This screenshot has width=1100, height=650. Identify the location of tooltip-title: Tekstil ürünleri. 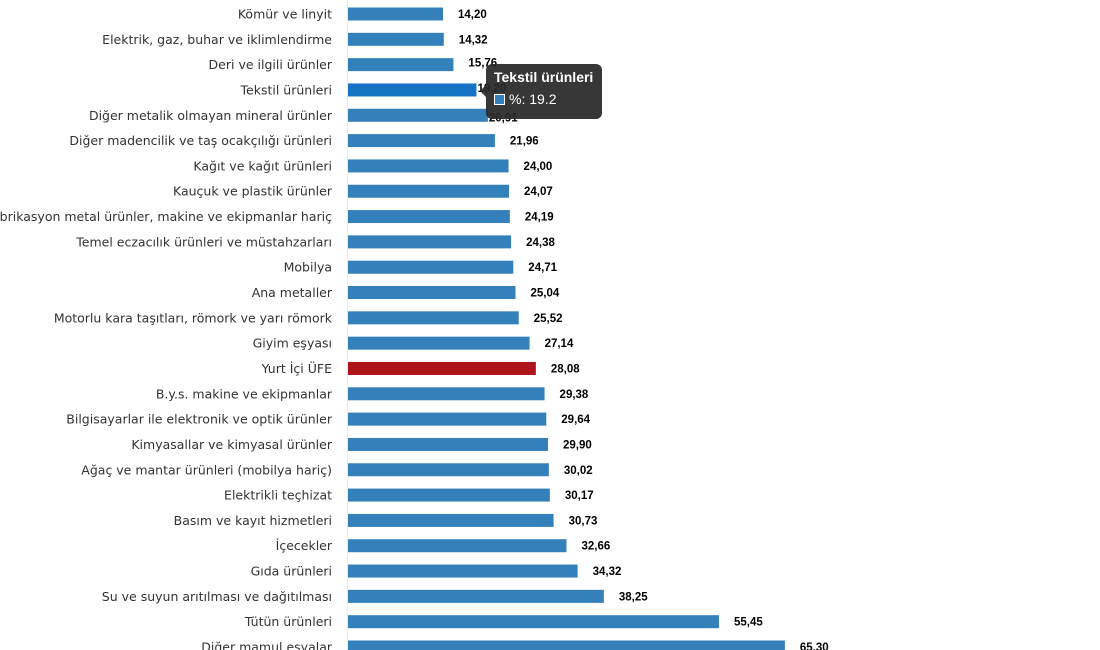
(544, 77).